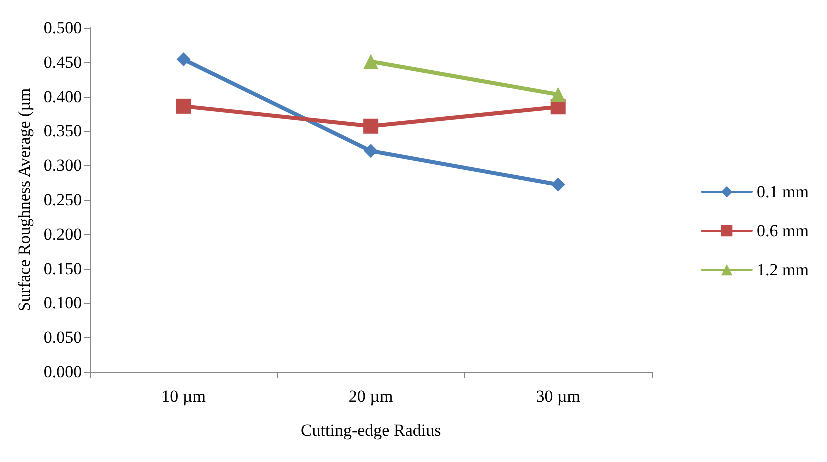 The image size is (827, 462). I want to click on x-tick-label: 20 µm, so click(371, 396).